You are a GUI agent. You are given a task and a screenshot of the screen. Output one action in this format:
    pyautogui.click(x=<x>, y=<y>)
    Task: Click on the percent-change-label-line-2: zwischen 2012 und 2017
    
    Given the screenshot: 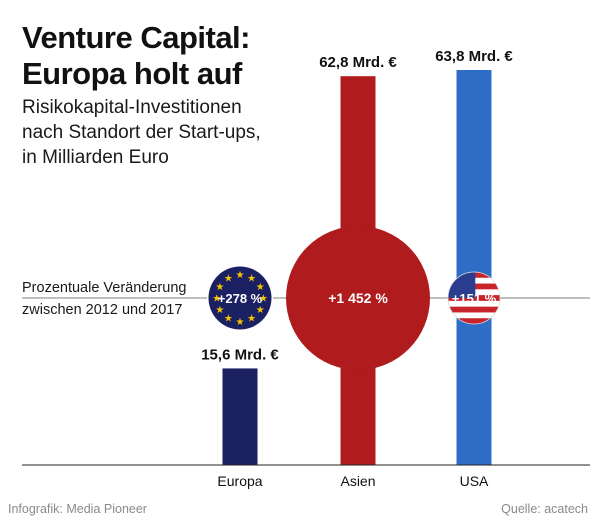 What is the action you would take?
    pyautogui.click(x=102, y=310)
    